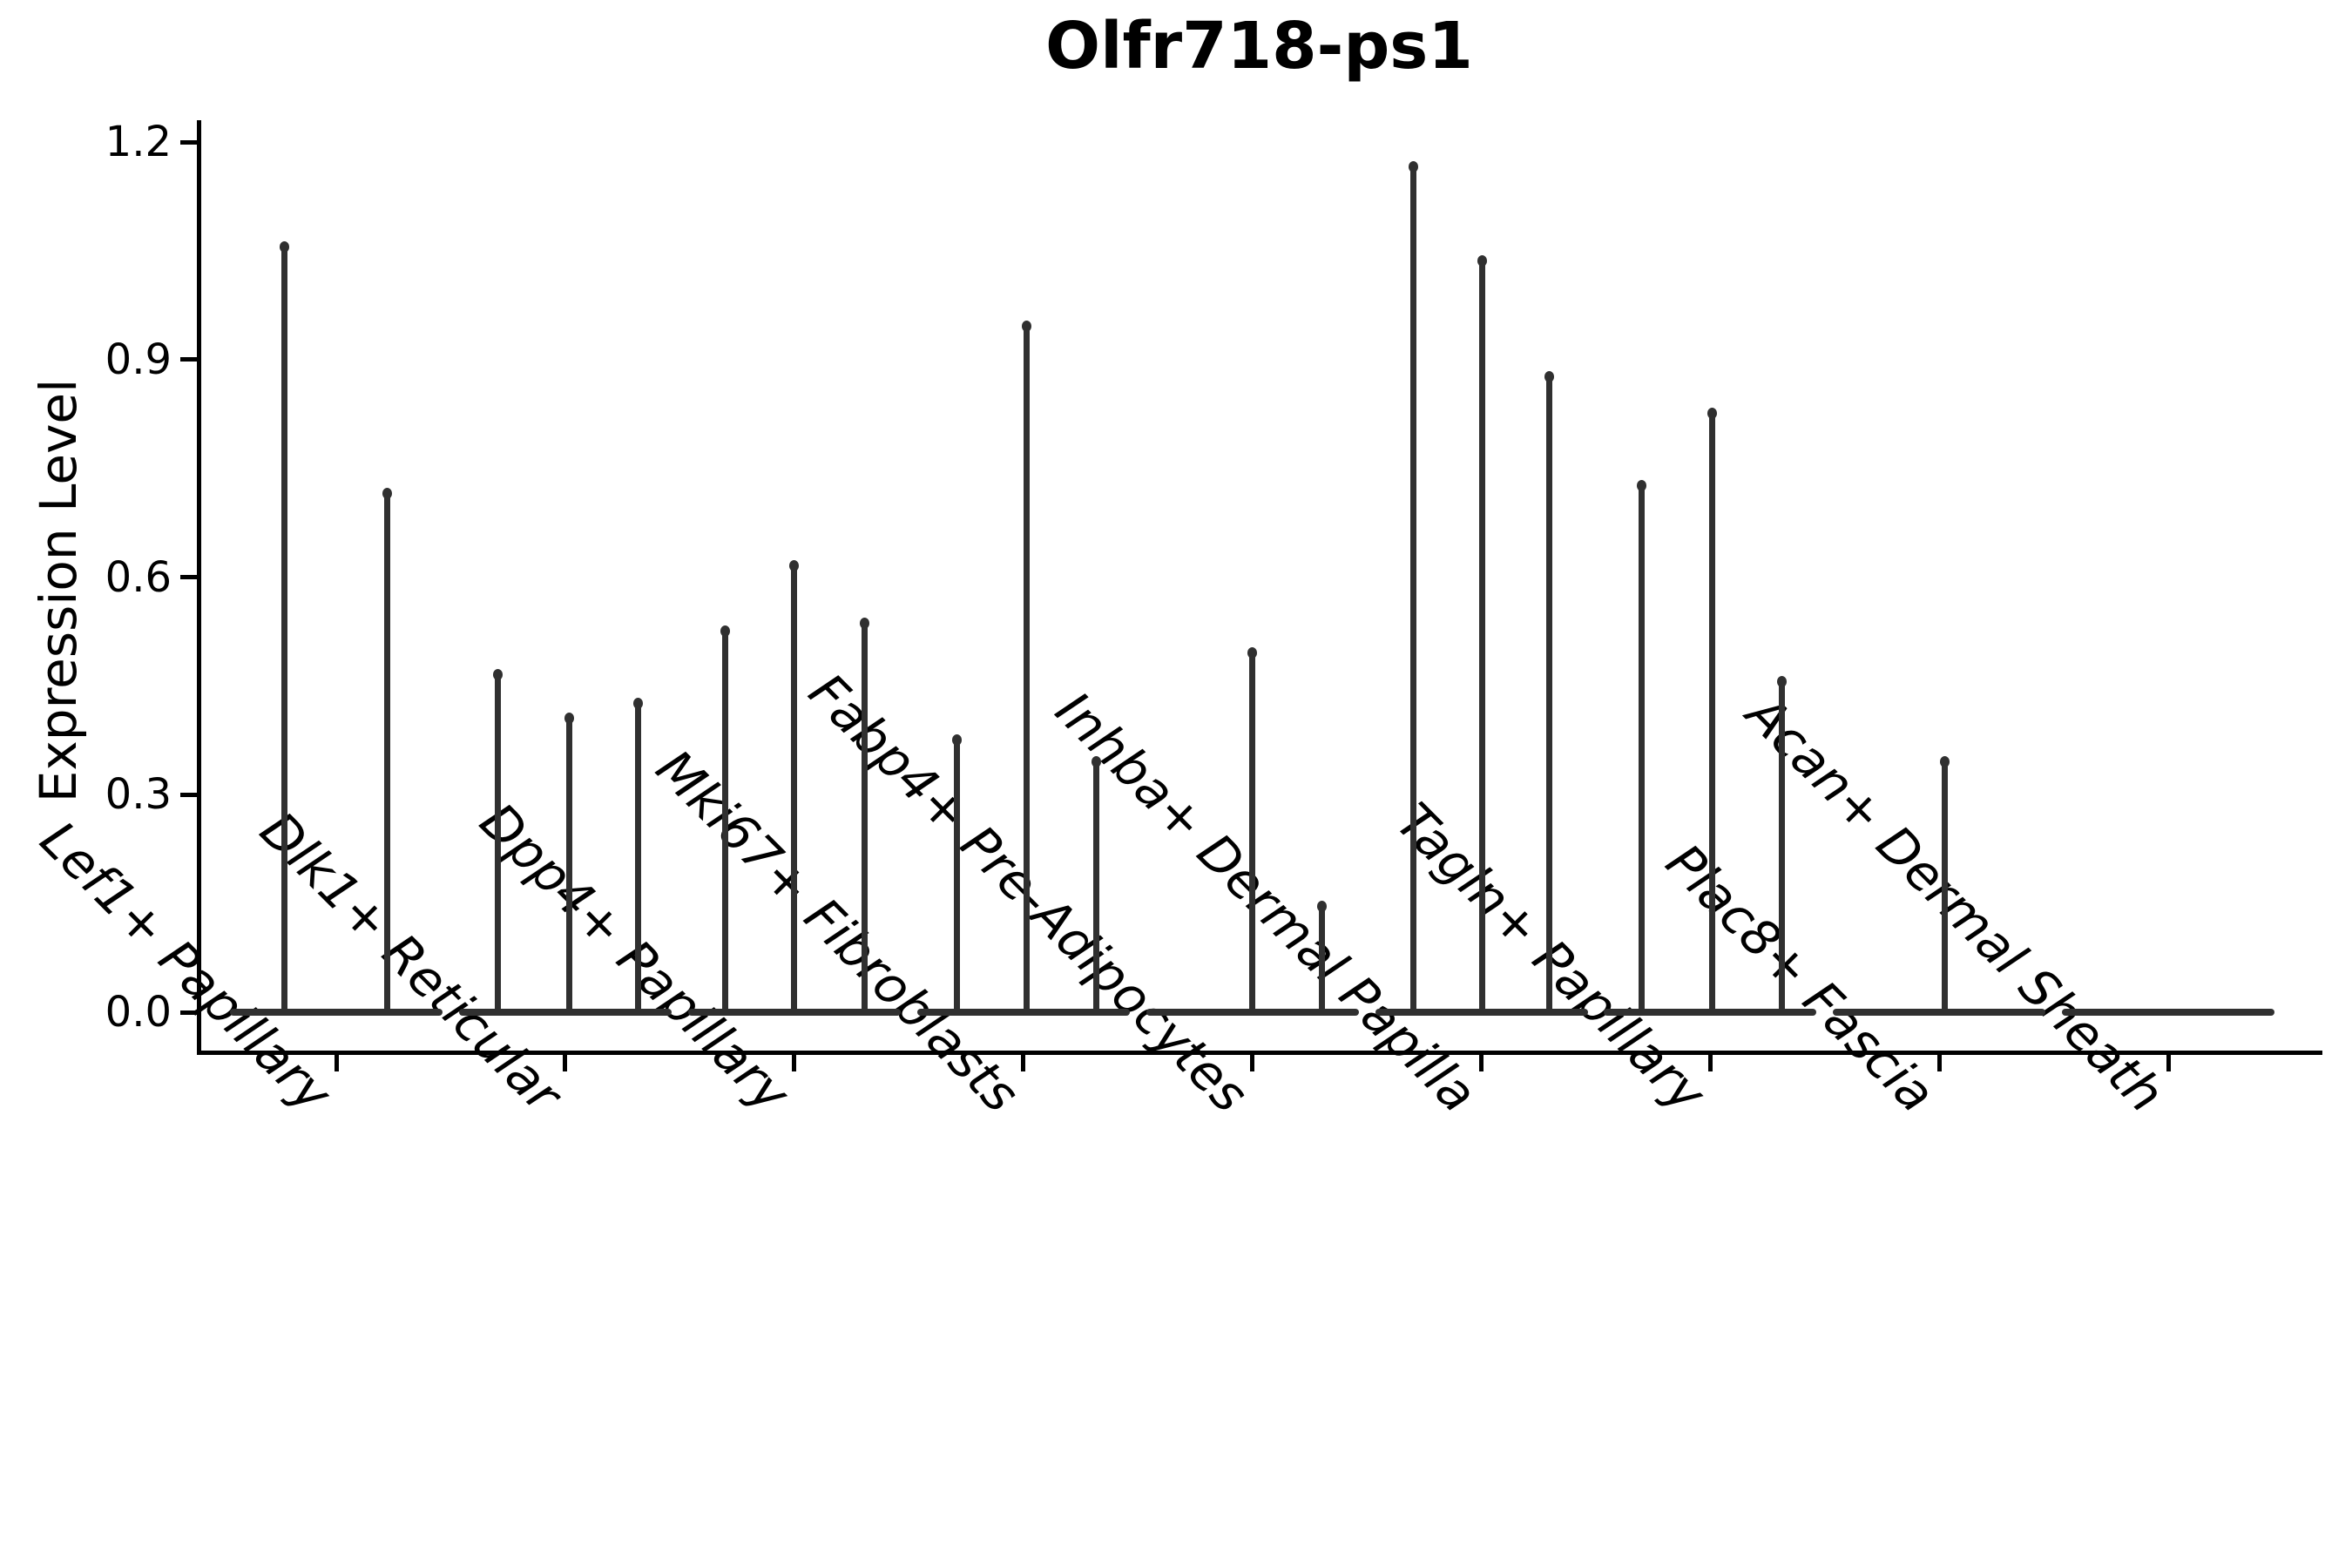 This screenshot has height=1568, width=2352. I want to click on y-tick-label: 0.6, so click(138, 577).